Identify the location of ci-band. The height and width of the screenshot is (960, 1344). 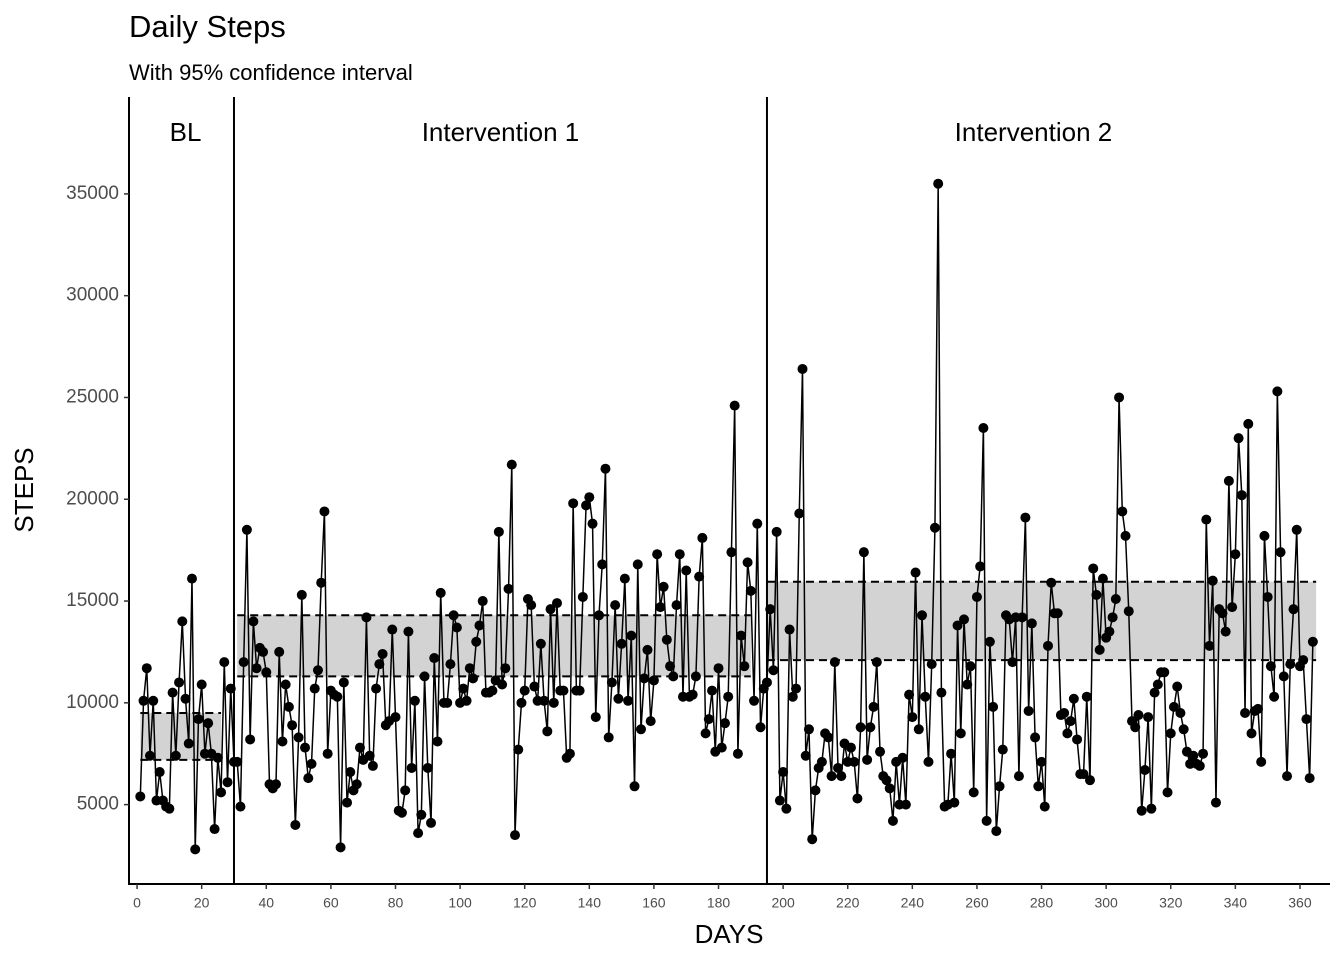
(1041, 621).